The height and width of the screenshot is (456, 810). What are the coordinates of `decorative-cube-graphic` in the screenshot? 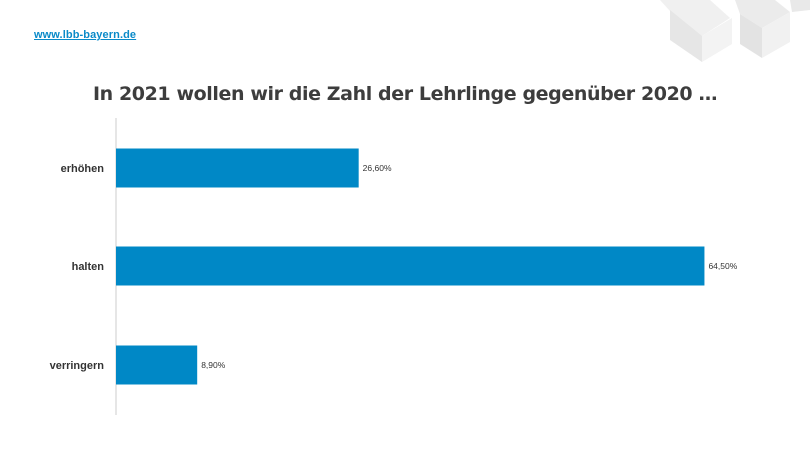 It's located at (735, 31).